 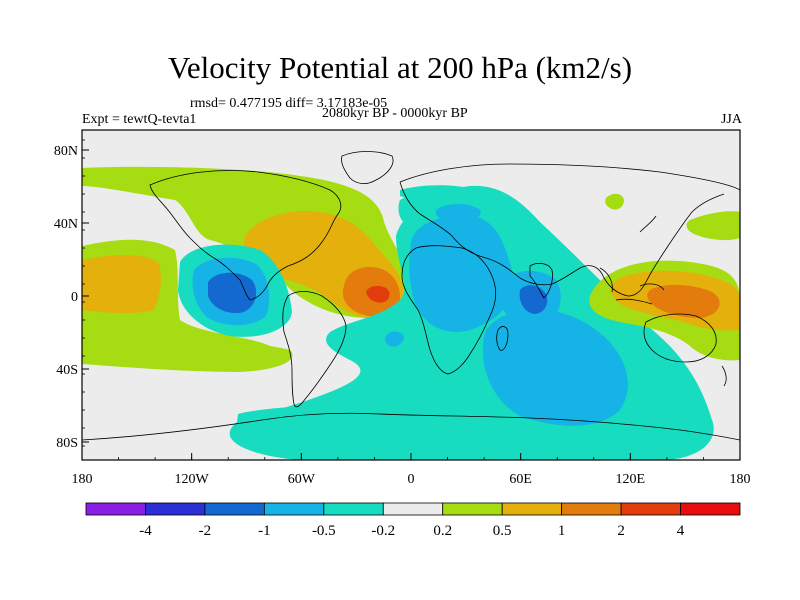 I want to click on coastline-india, so click(x=541, y=280).